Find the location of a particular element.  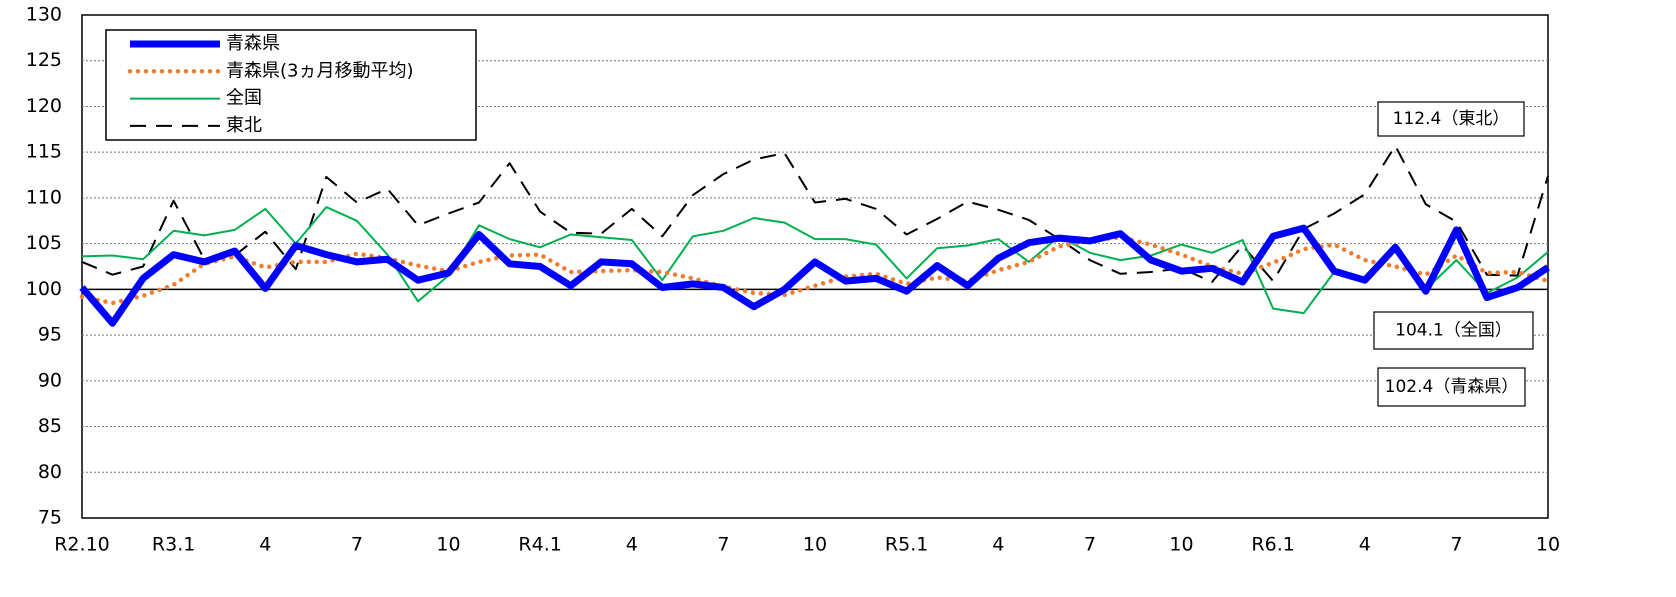

legend-label: 青森県 is located at coordinates (253, 43).